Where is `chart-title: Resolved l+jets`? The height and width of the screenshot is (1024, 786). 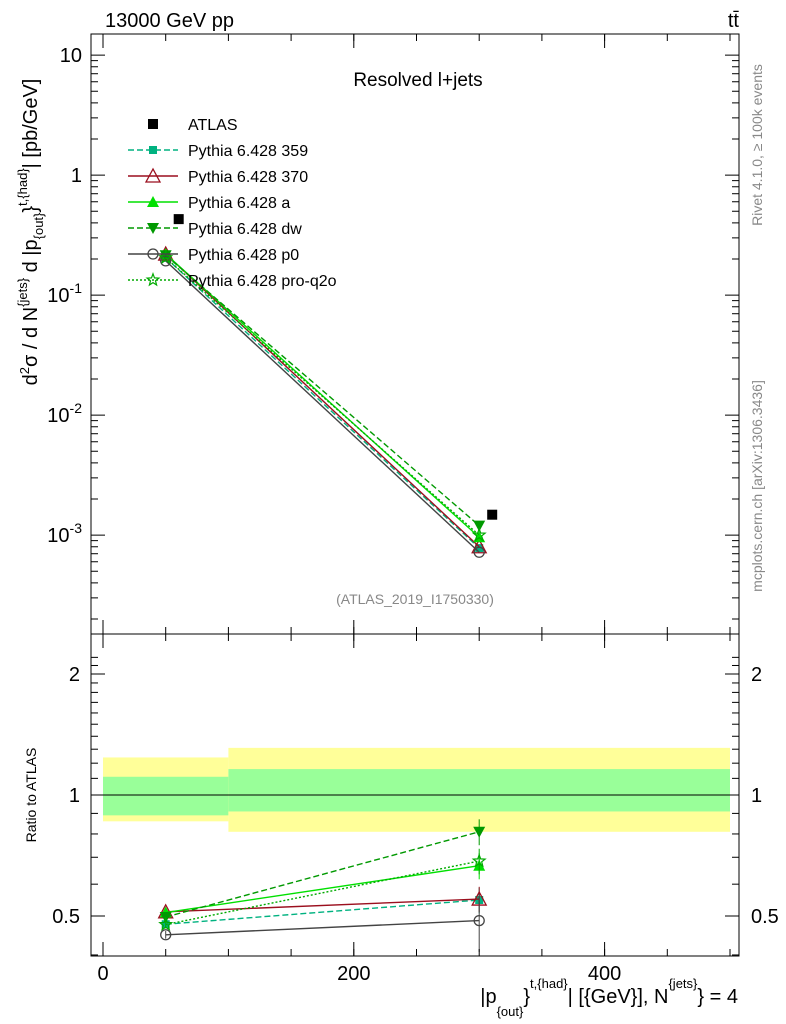
chart-title: Resolved l+jets is located at coordinates (417, 80).